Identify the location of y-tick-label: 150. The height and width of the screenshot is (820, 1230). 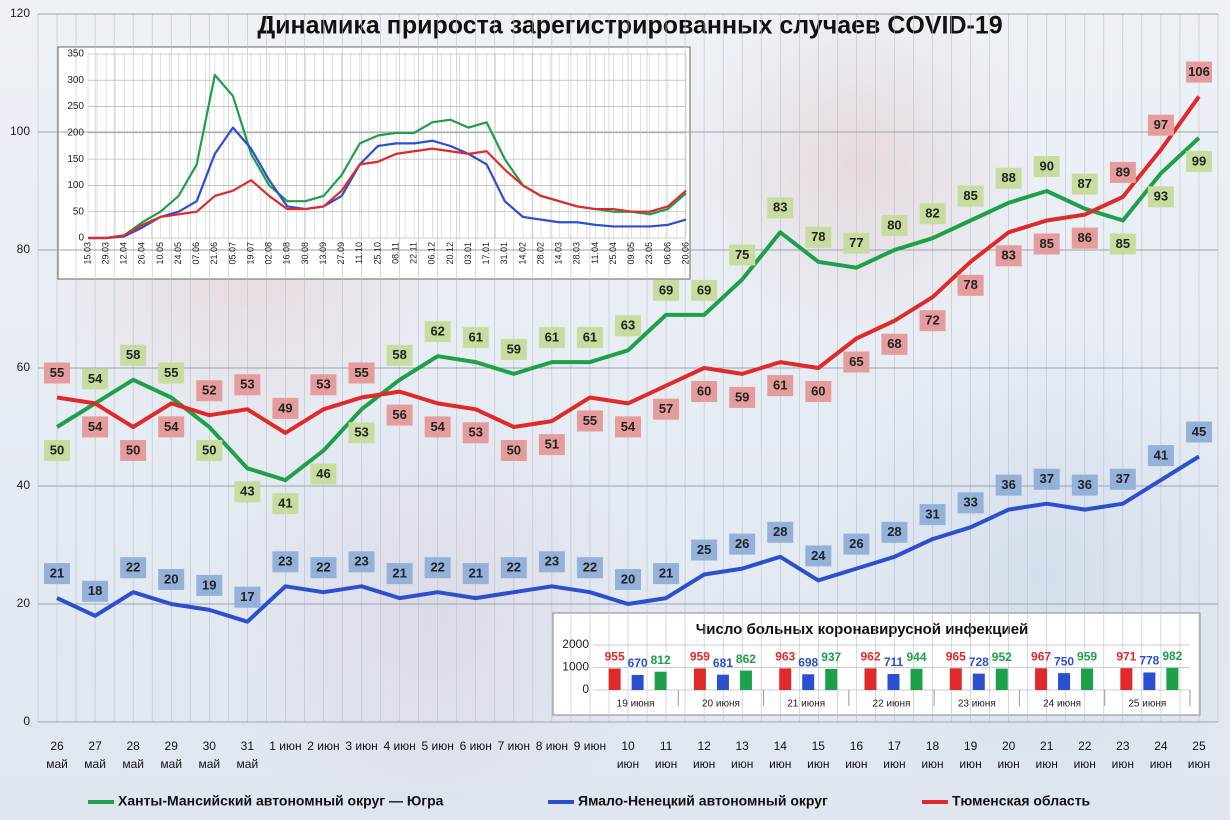
(75, 159).